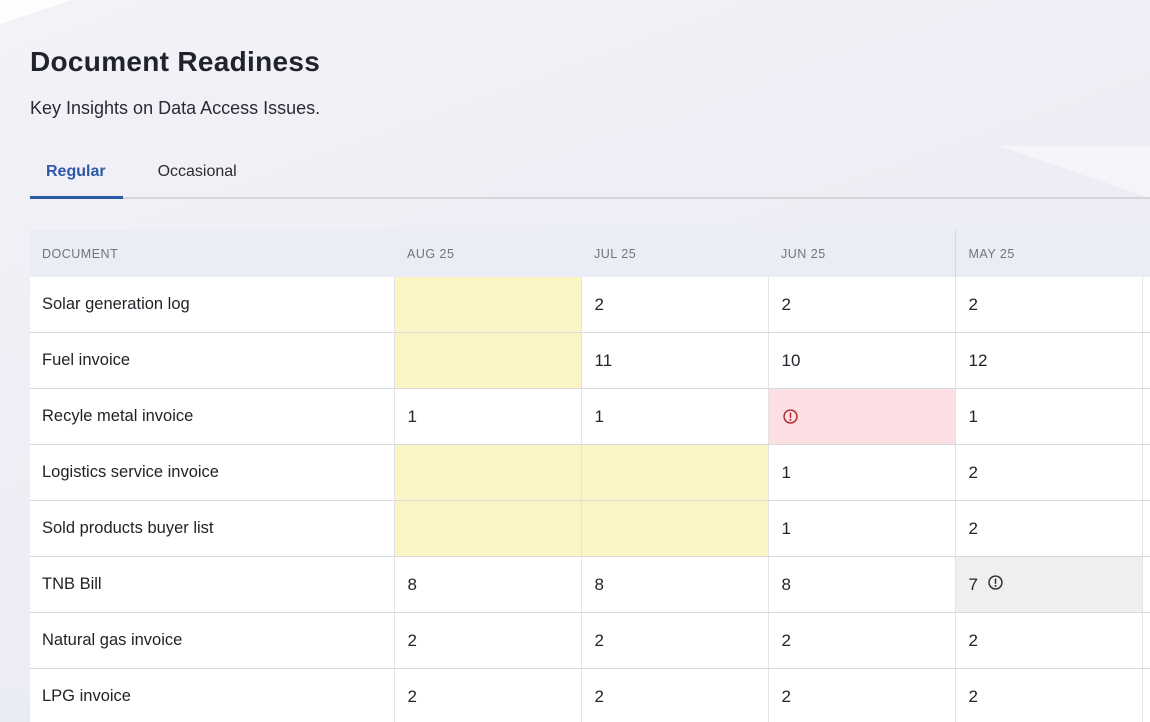  Describe the element at coordinates (212, 640) in the screenshot. I see `document-name-cell: Natural gas invoice` at that location.